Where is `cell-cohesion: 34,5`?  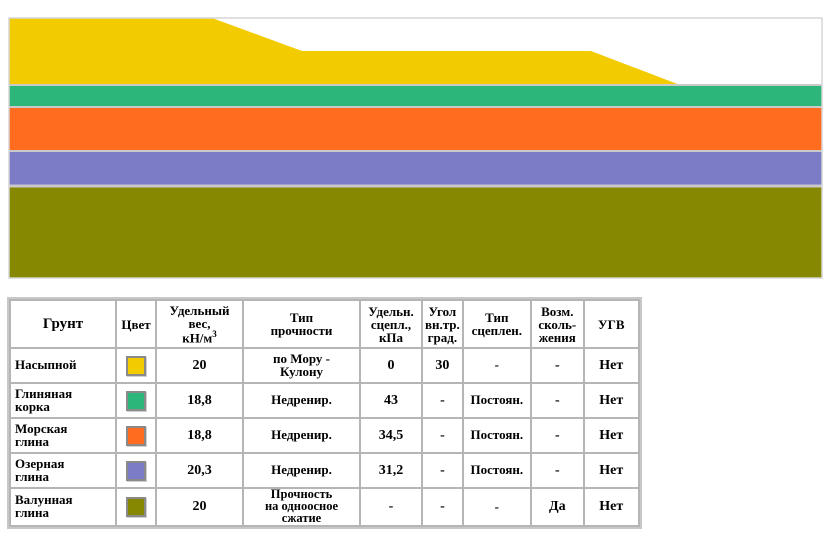 cell-cohesion: 34,5 is located at coordinates (391, 435).